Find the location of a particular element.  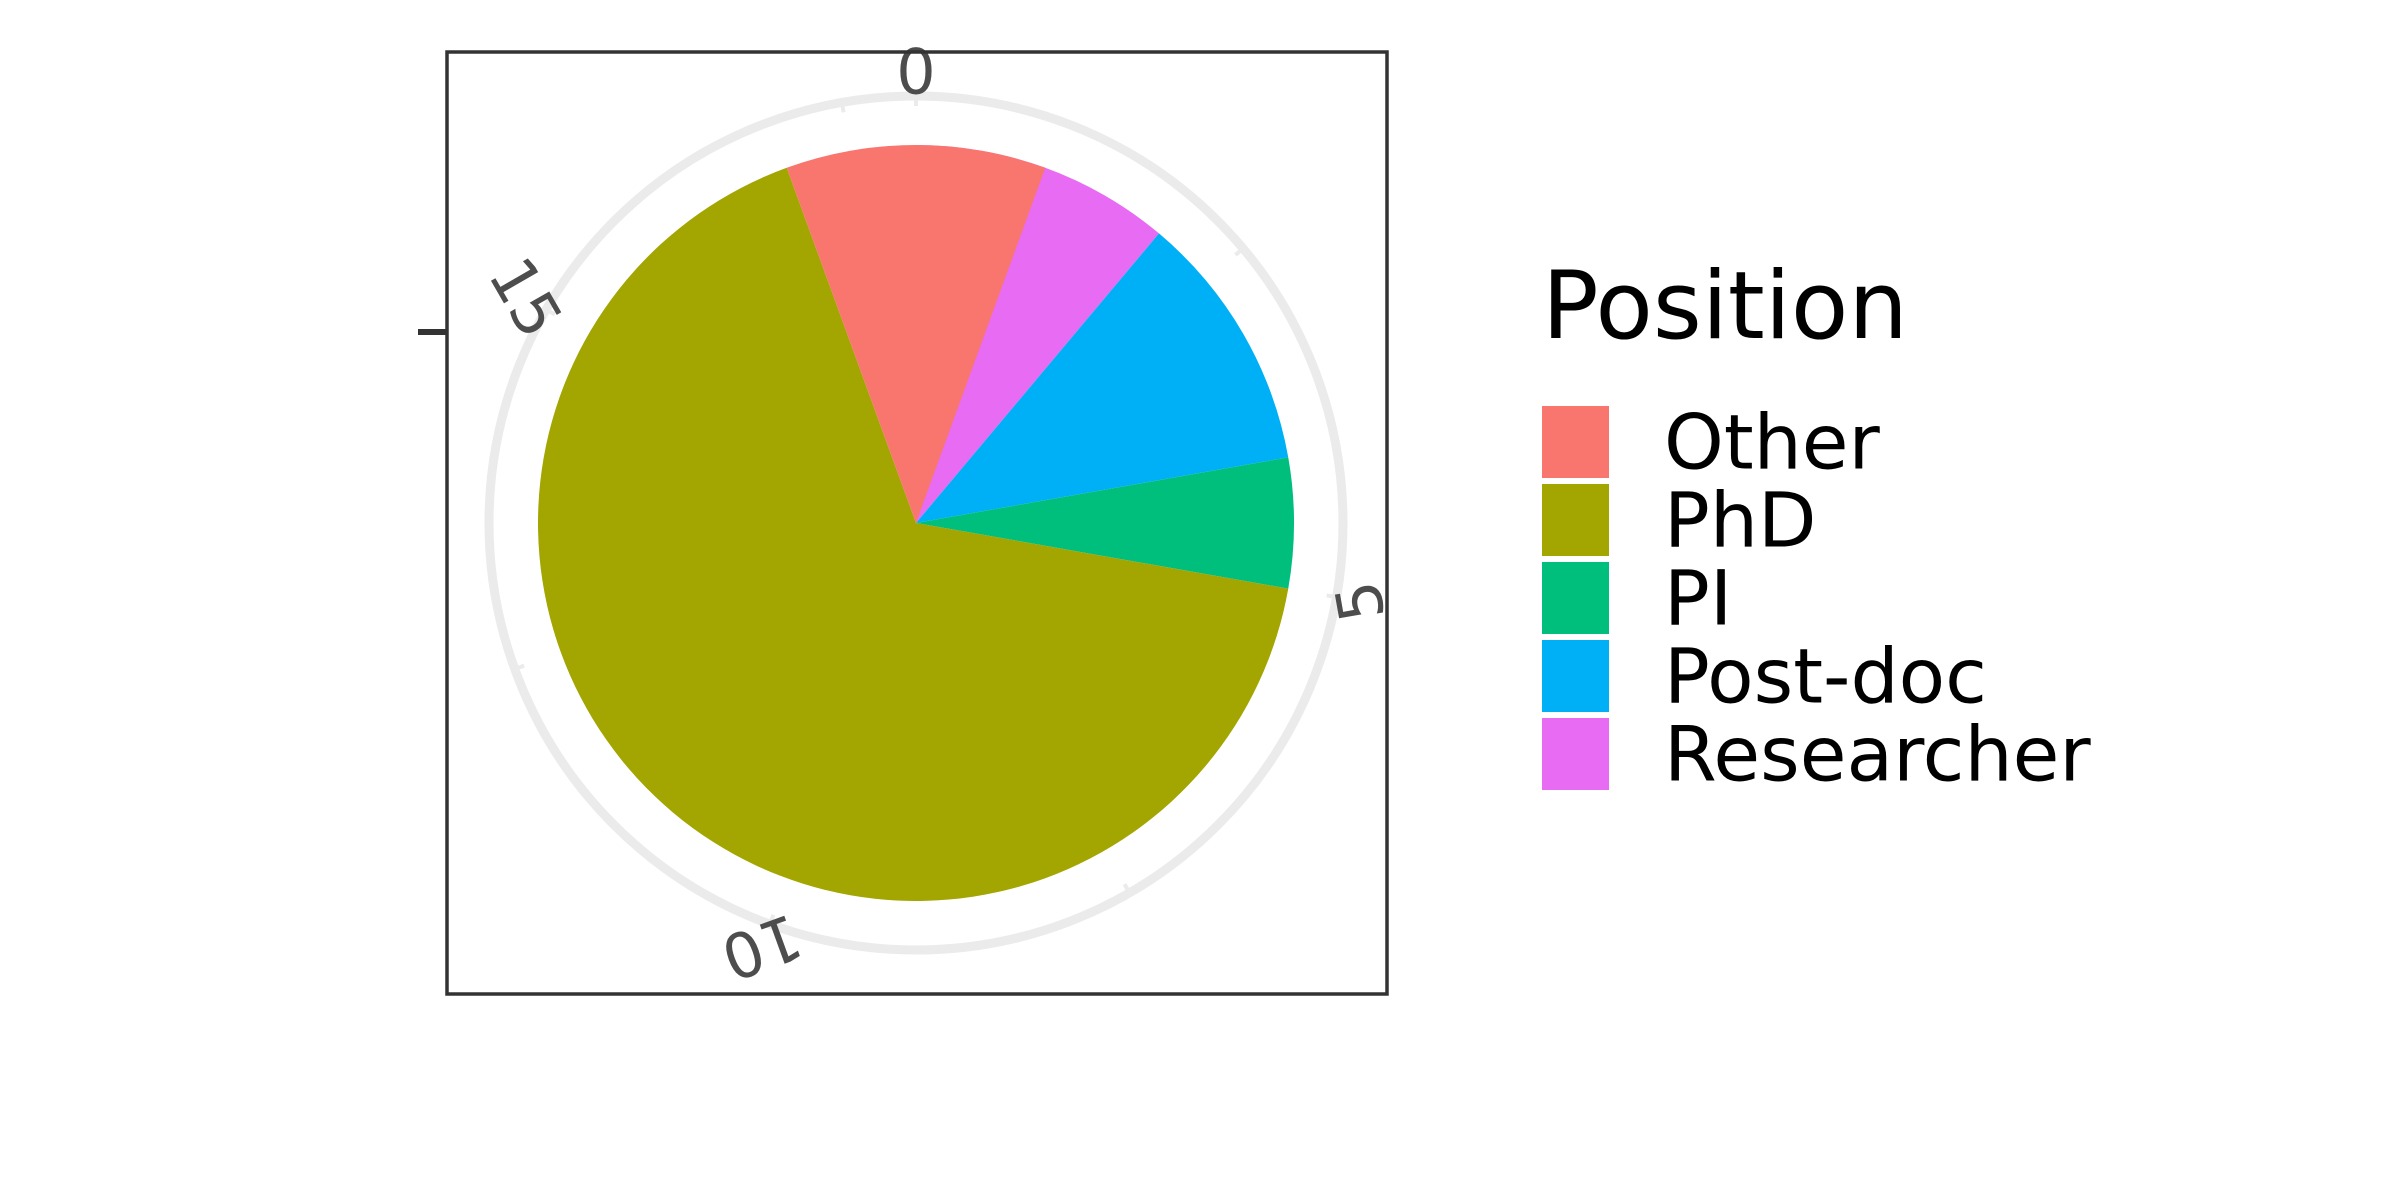

legend-key-researcher is located at coordinates (1575, 754).